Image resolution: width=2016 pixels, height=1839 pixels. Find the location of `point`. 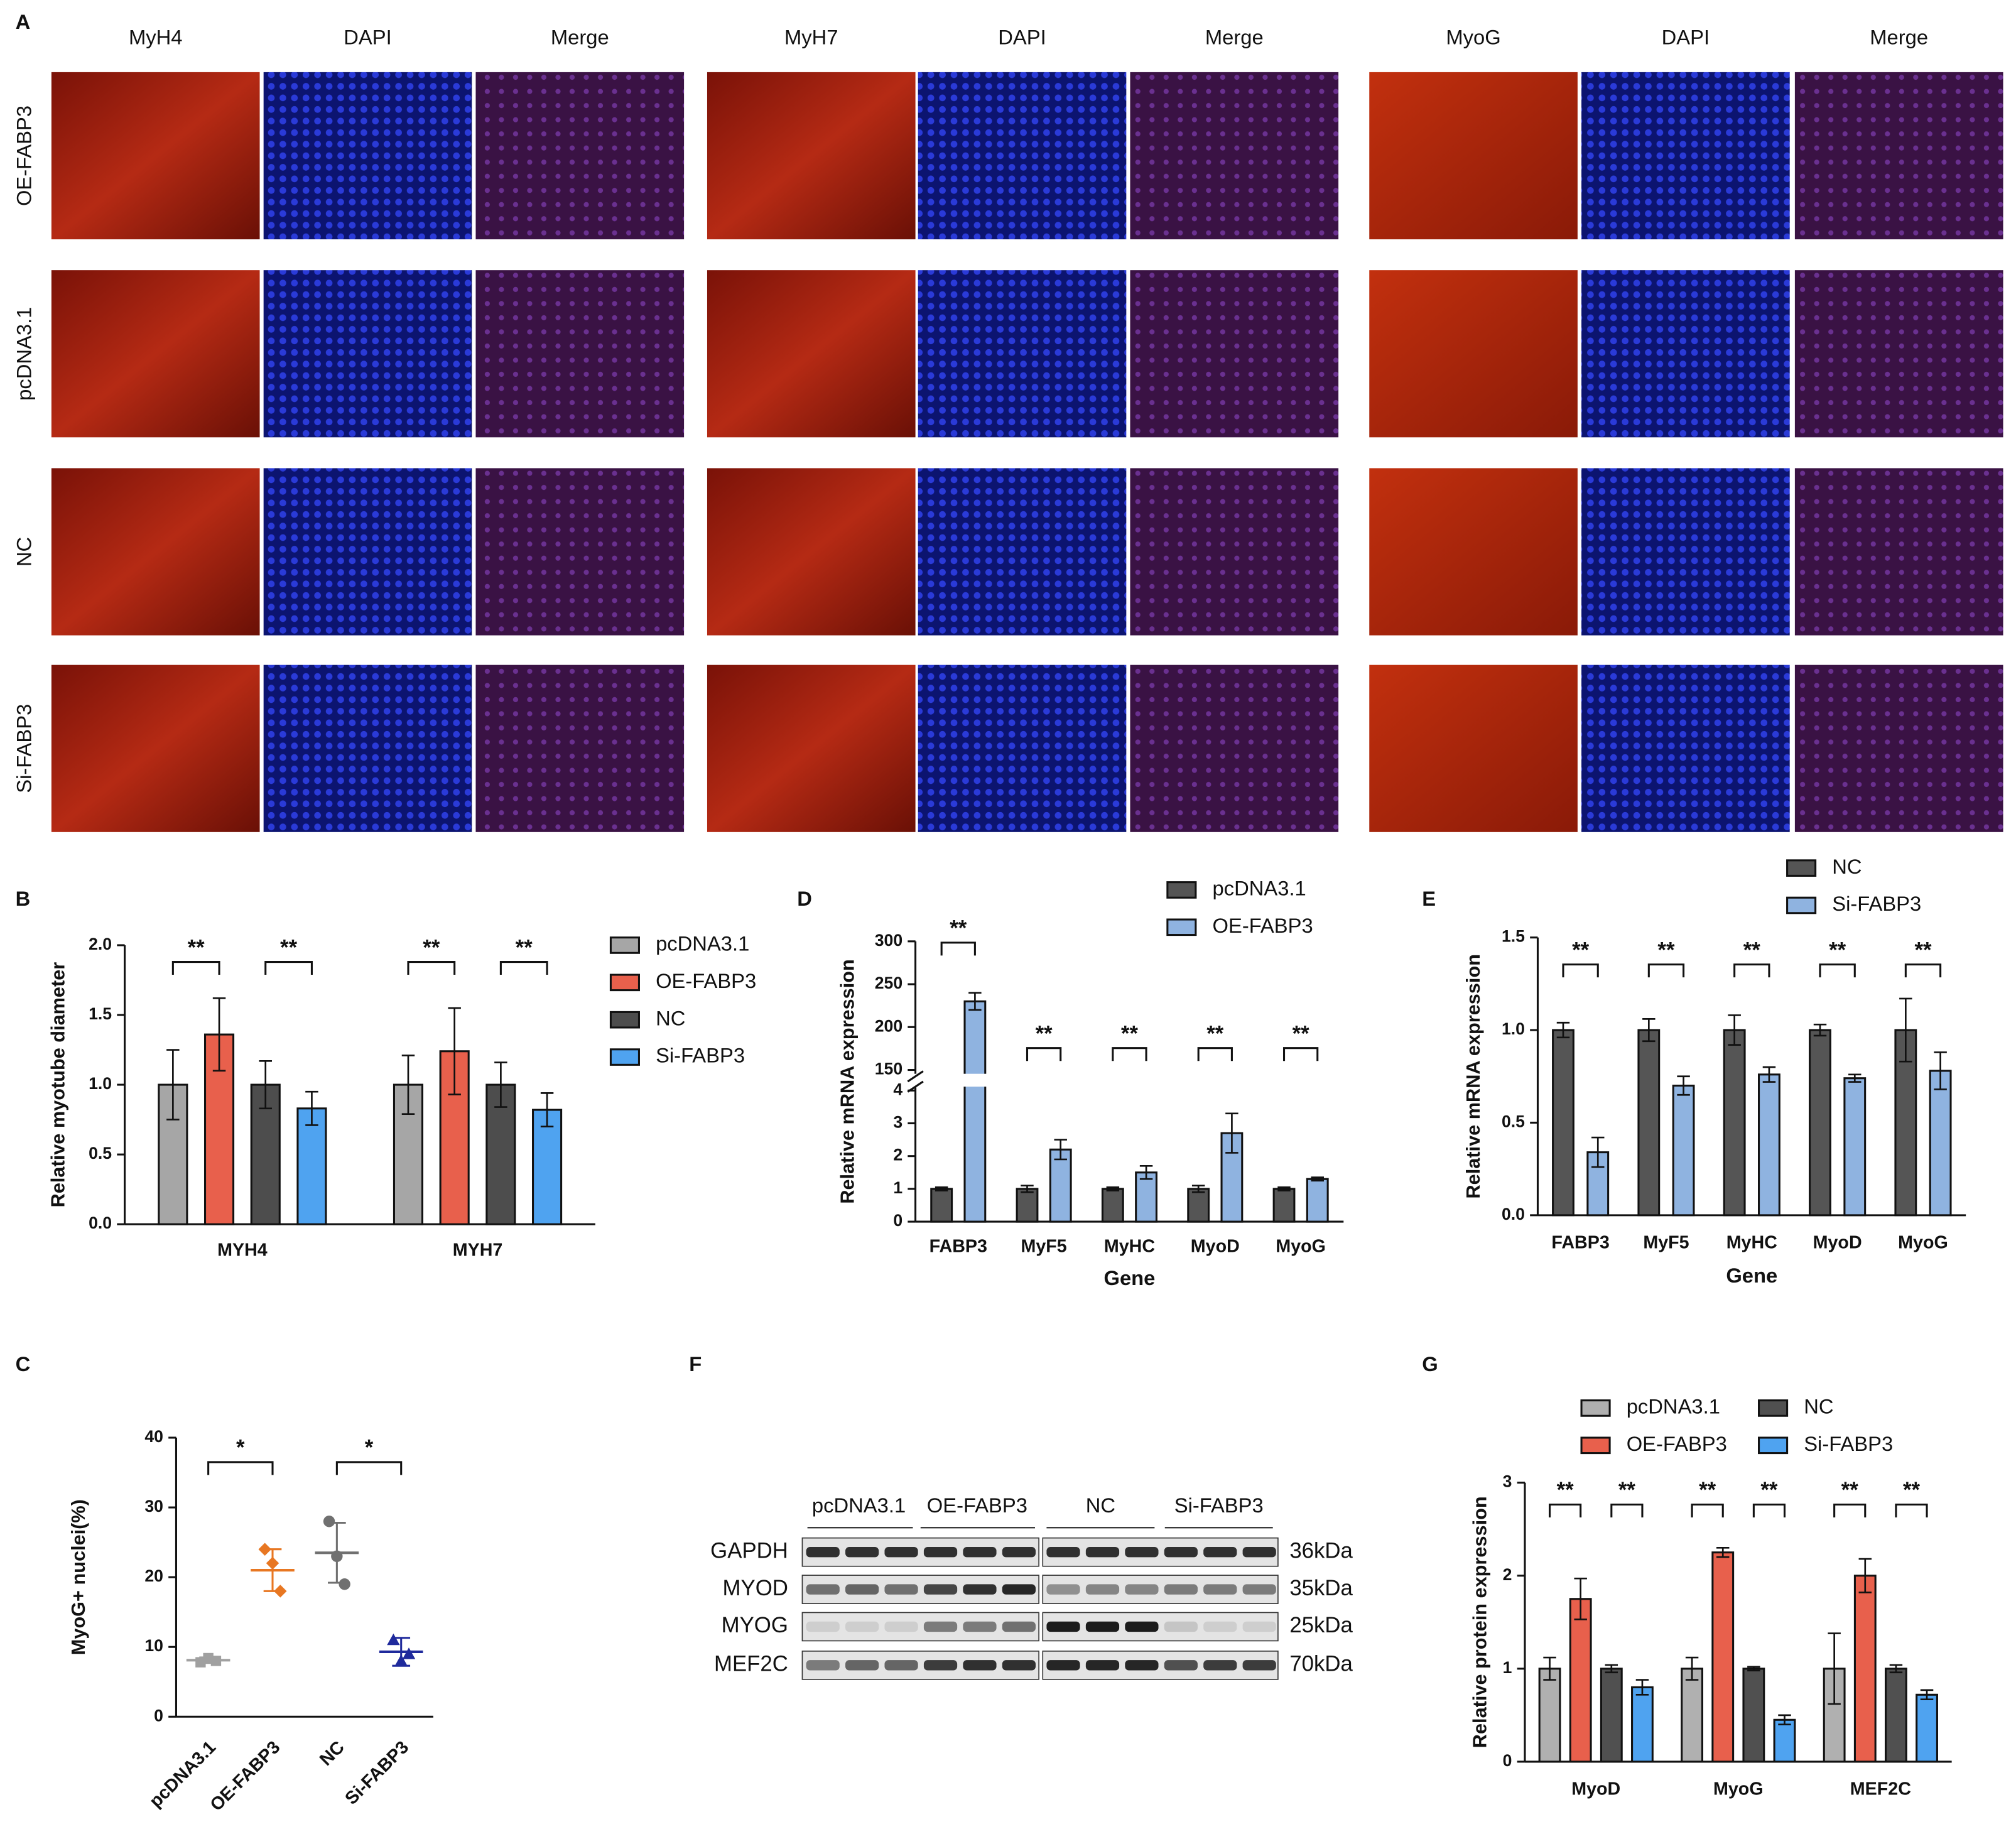

point is located at coordinates (329, 1521).